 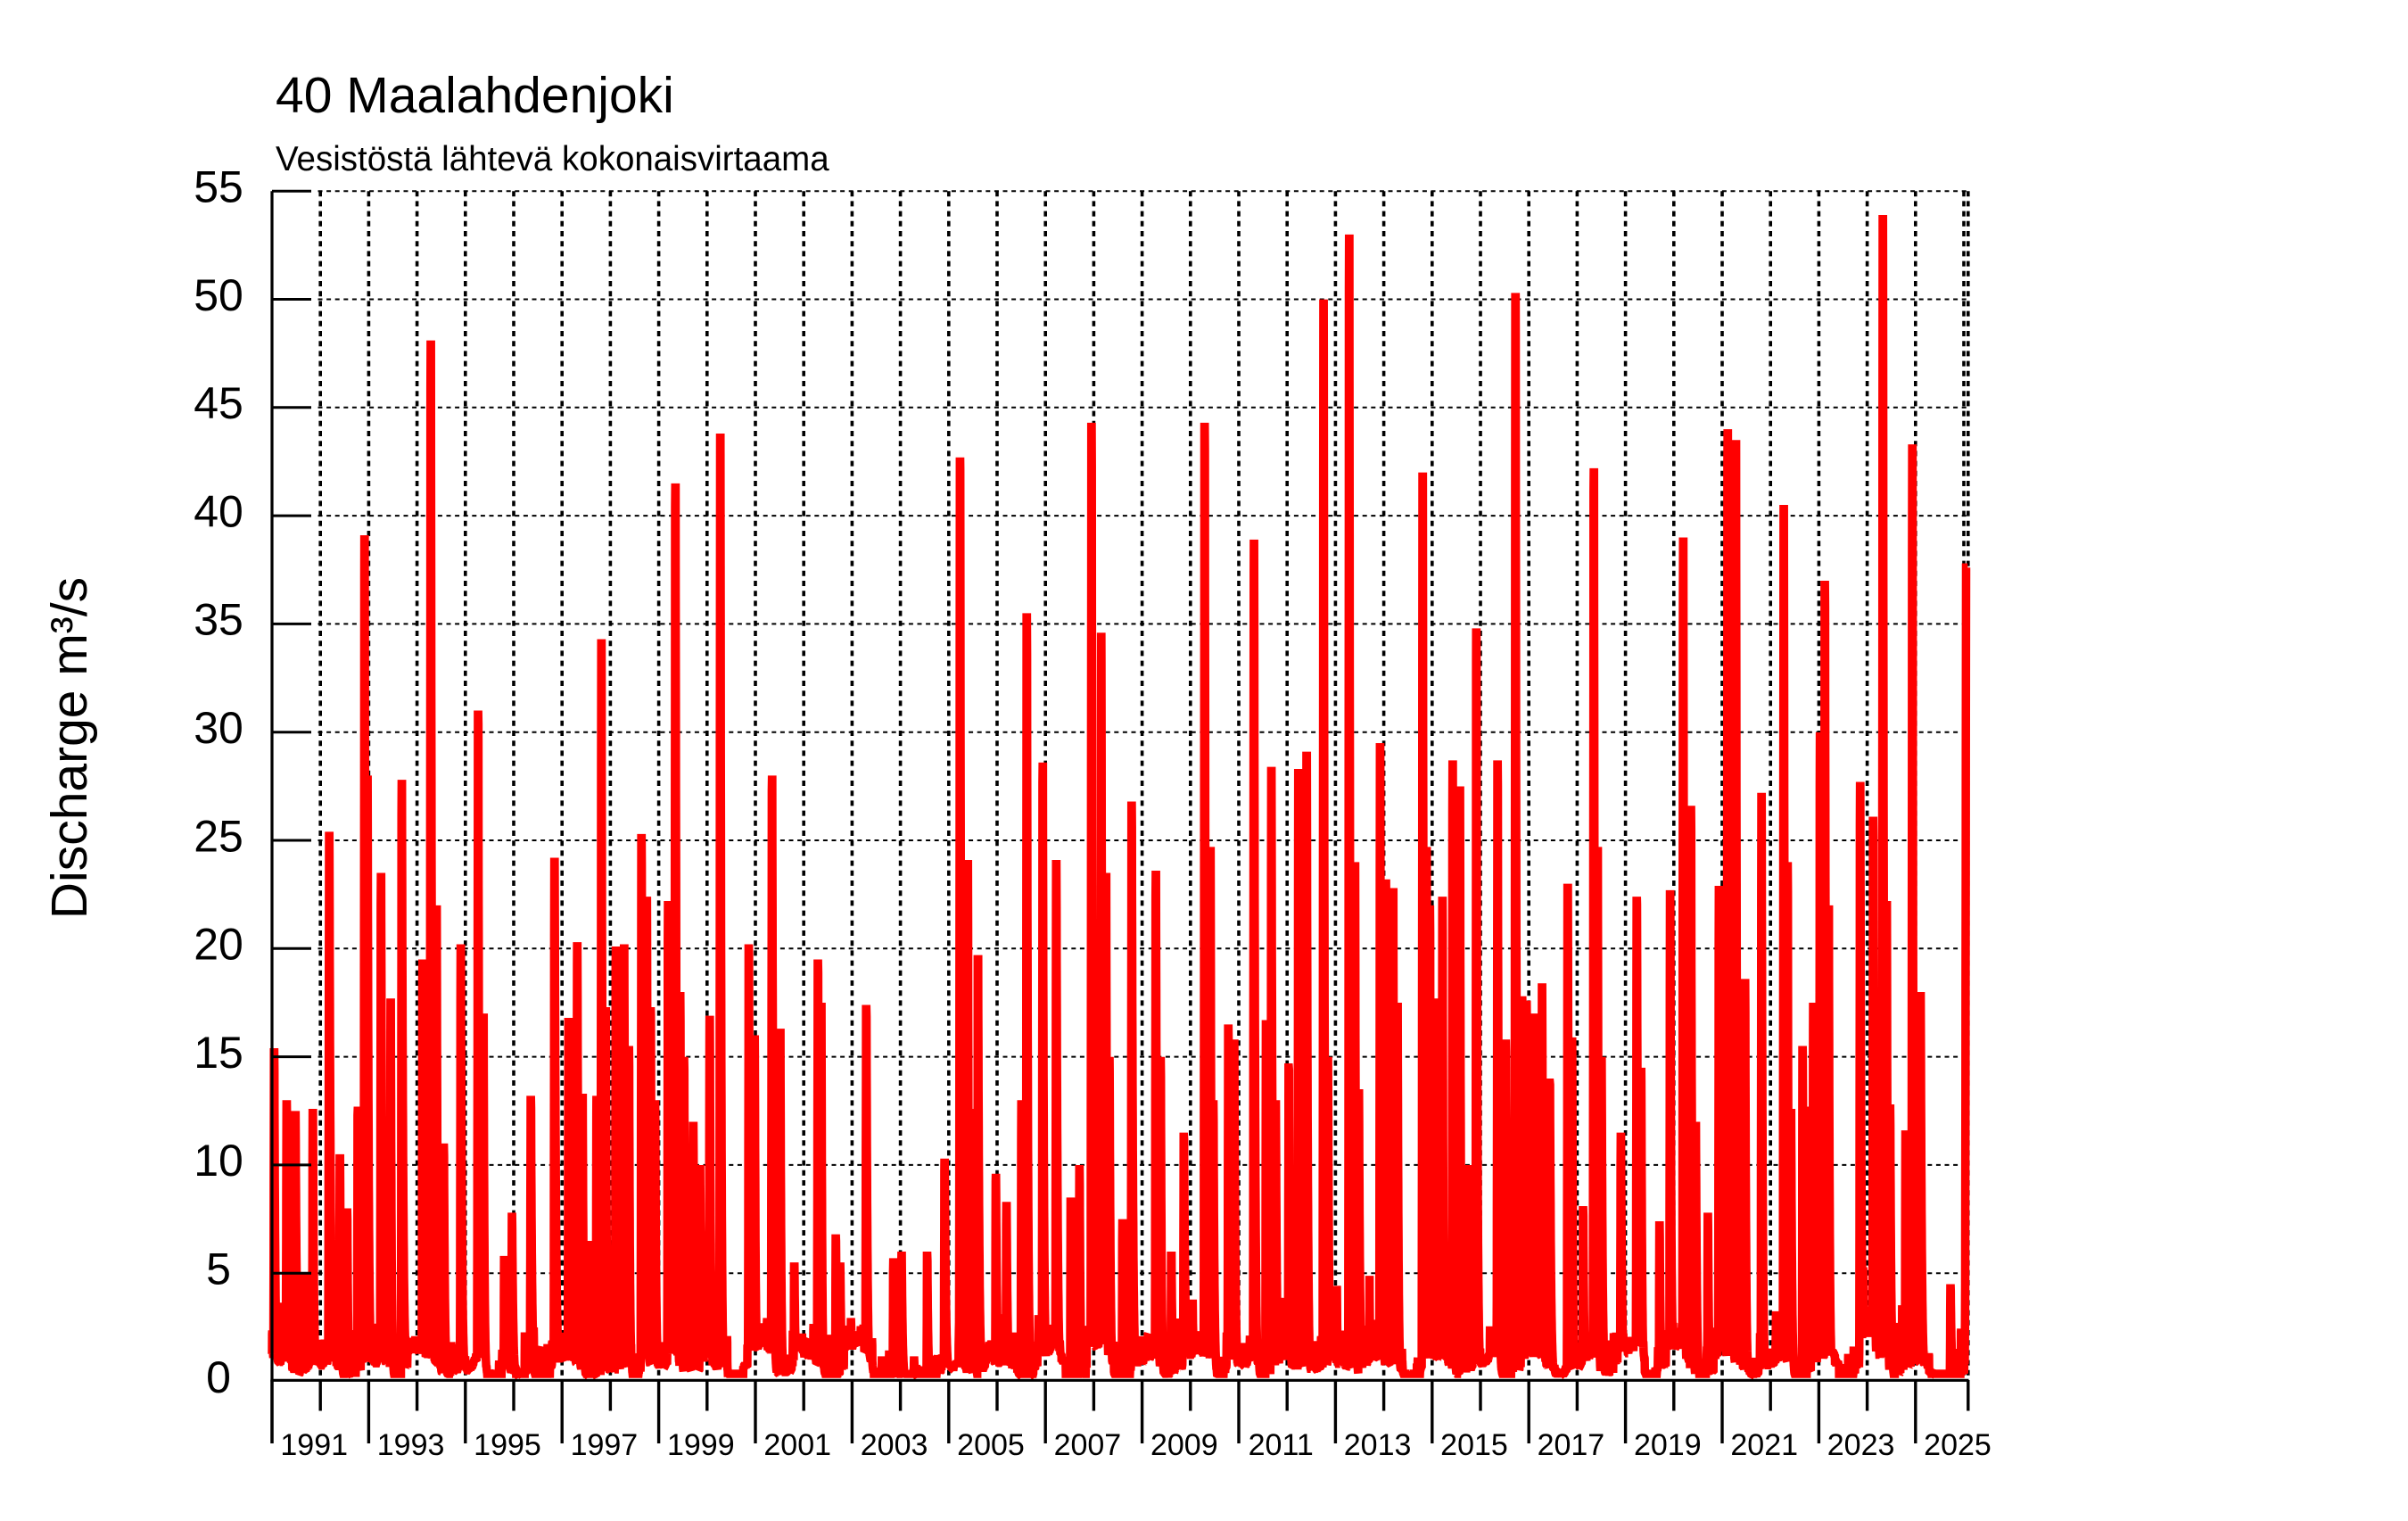 I want to click on svg-text: 2019, so click(x=1668, y=1445).